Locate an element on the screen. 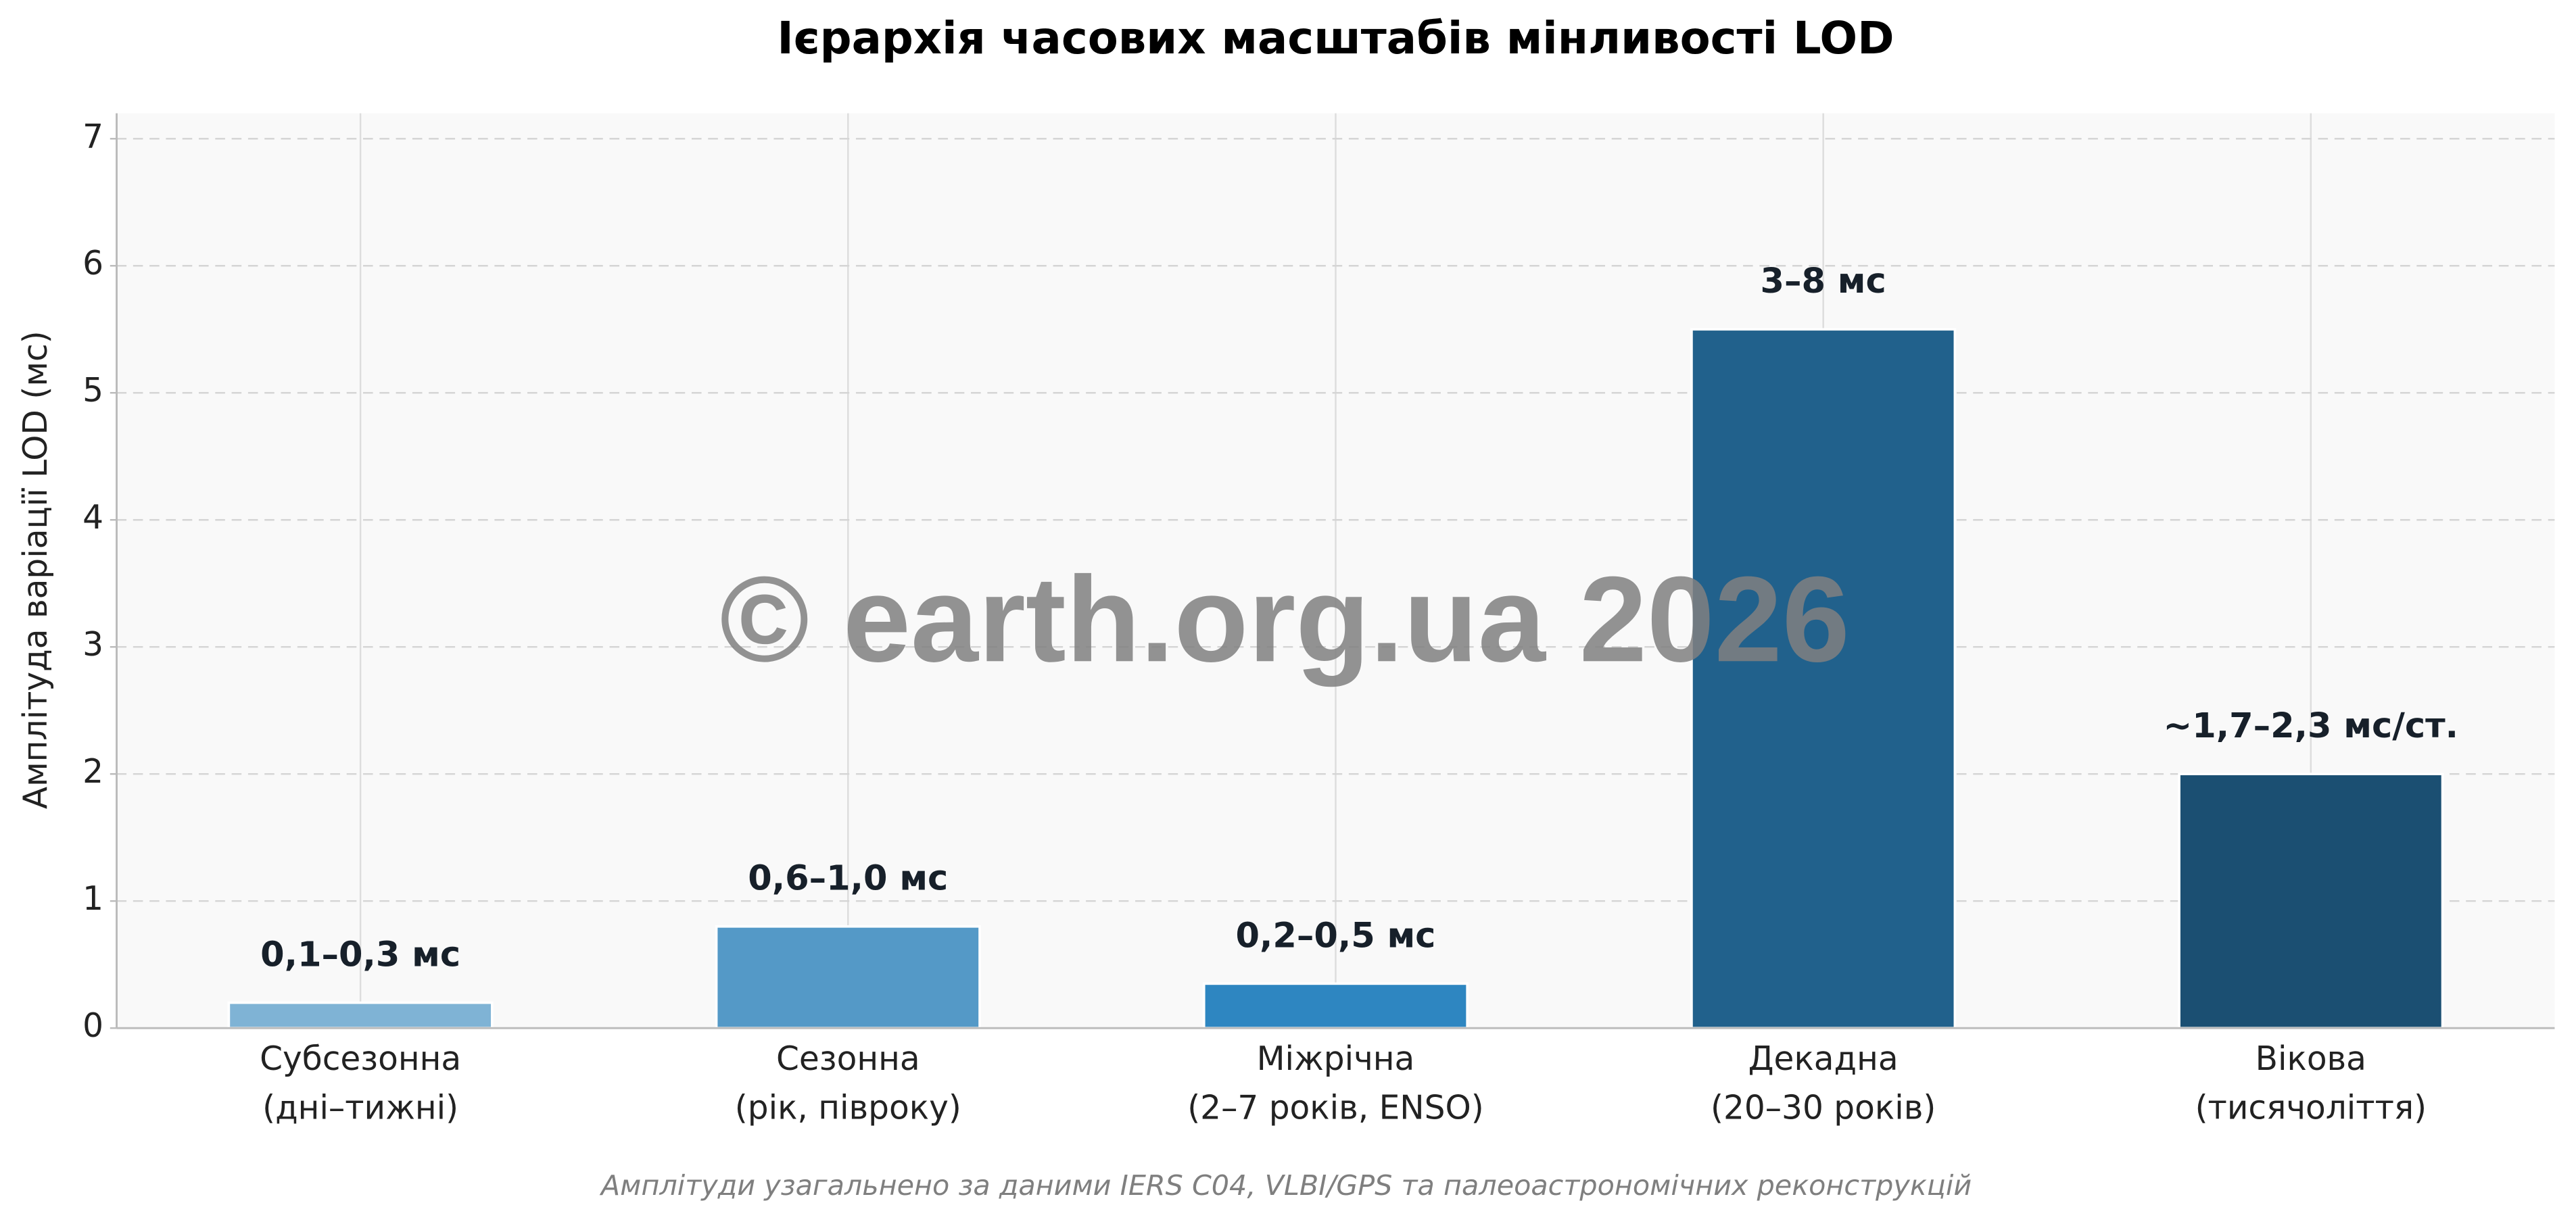 The width and height of the screenshot is (2576, 1226). x-tick-label: (тисячоліття) is located at coordinates (2311, 1108).